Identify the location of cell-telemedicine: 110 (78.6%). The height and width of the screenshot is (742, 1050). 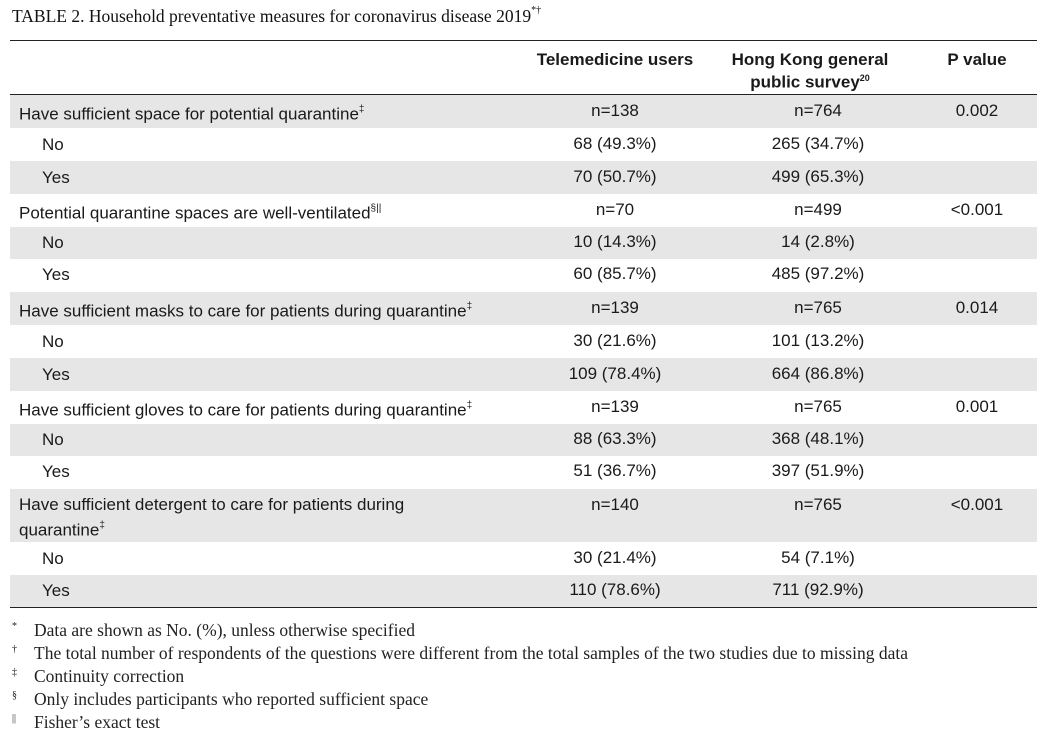
(615, 589).